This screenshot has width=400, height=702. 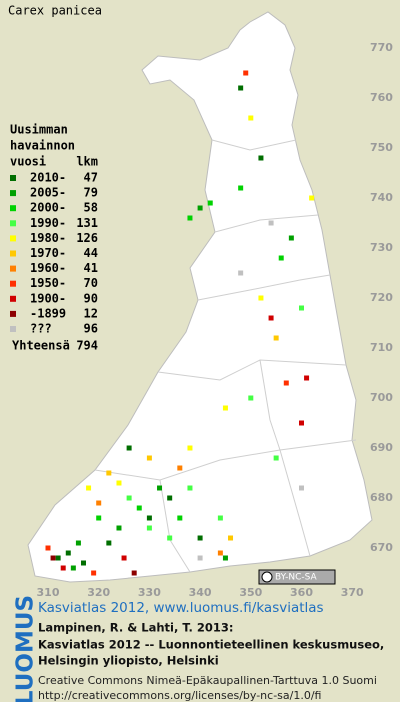 What do you see at coordinates (48, 298) in the screenshot?
I see `legend-label: 1900-` at bounding box center [48, 298].